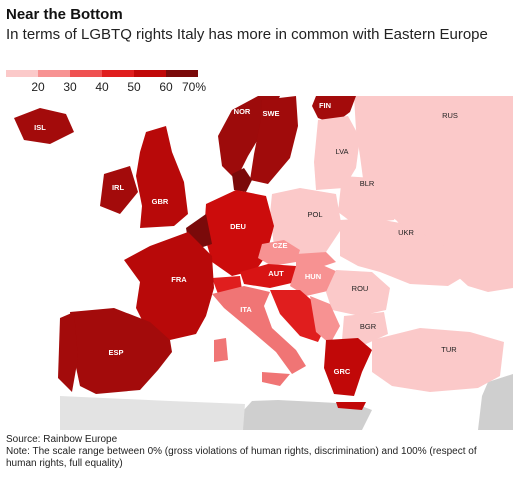  I want to click on country-isl, so click(44, 126).